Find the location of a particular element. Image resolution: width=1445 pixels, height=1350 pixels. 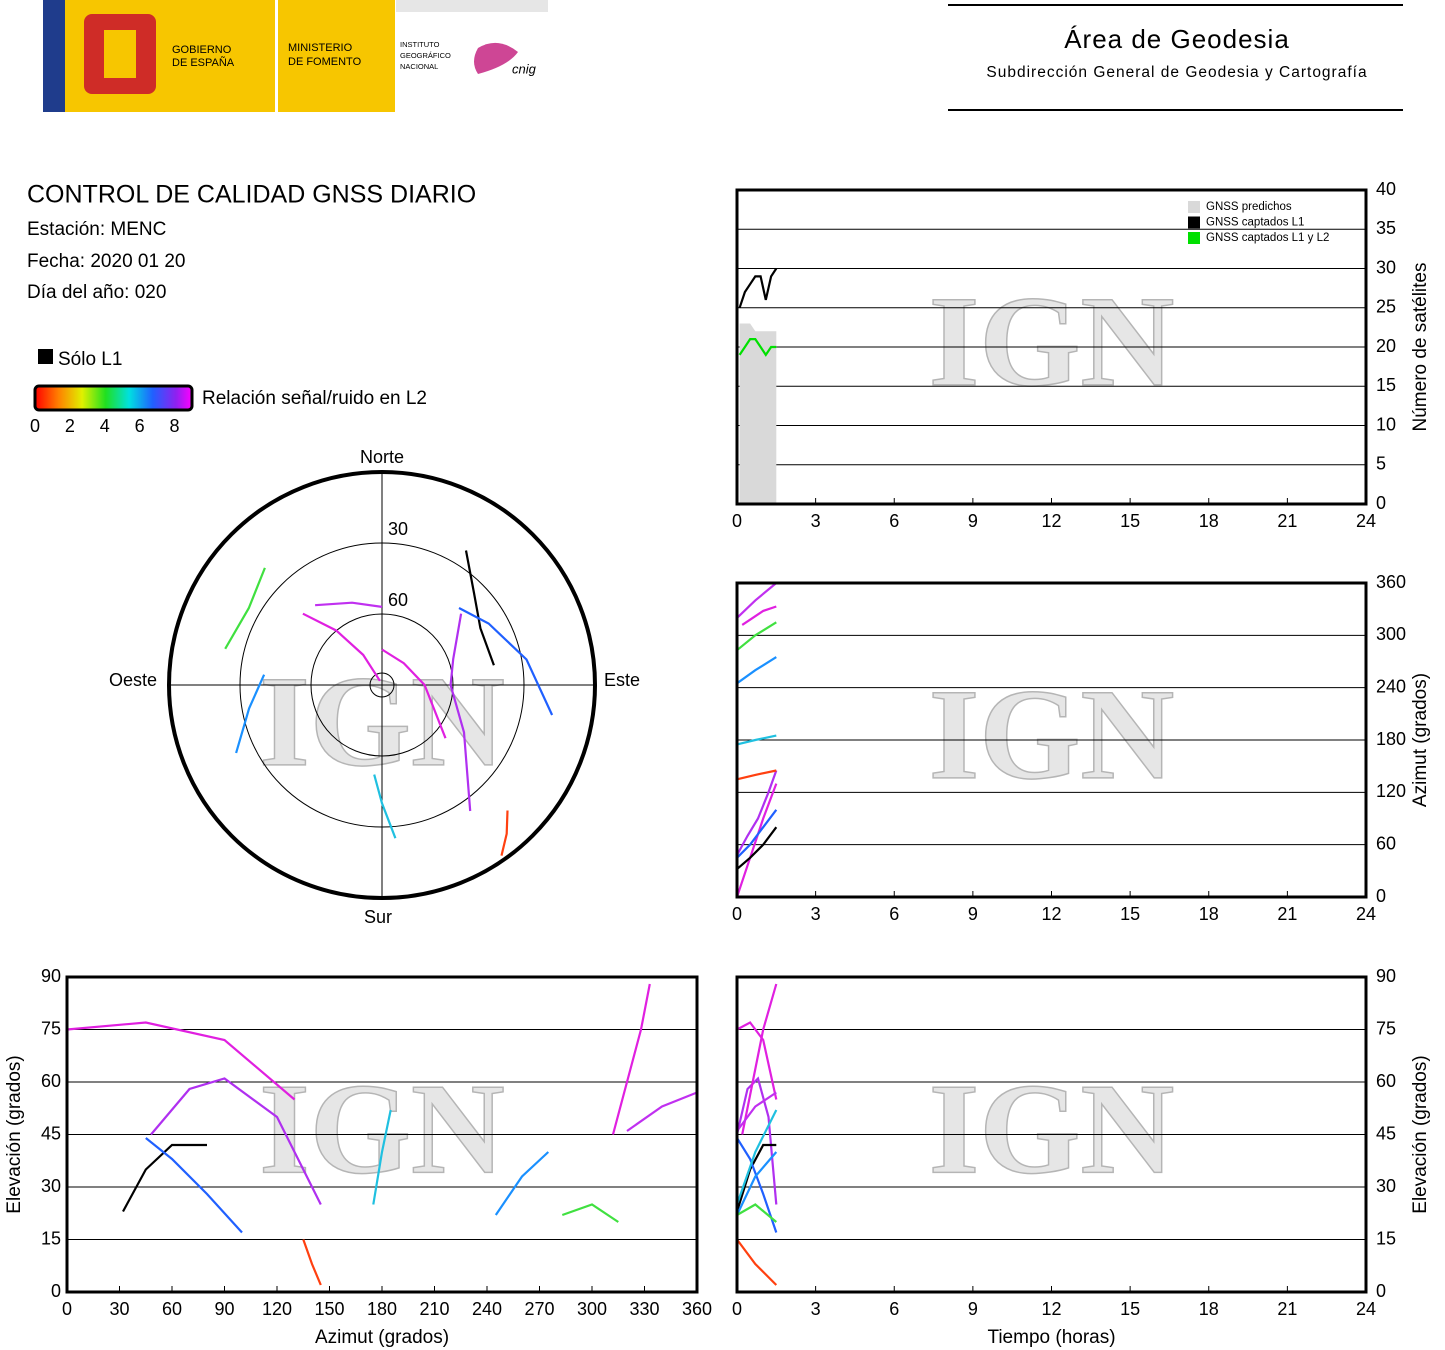

y-tick-label: 120 is located at coordinates (1391, 791).